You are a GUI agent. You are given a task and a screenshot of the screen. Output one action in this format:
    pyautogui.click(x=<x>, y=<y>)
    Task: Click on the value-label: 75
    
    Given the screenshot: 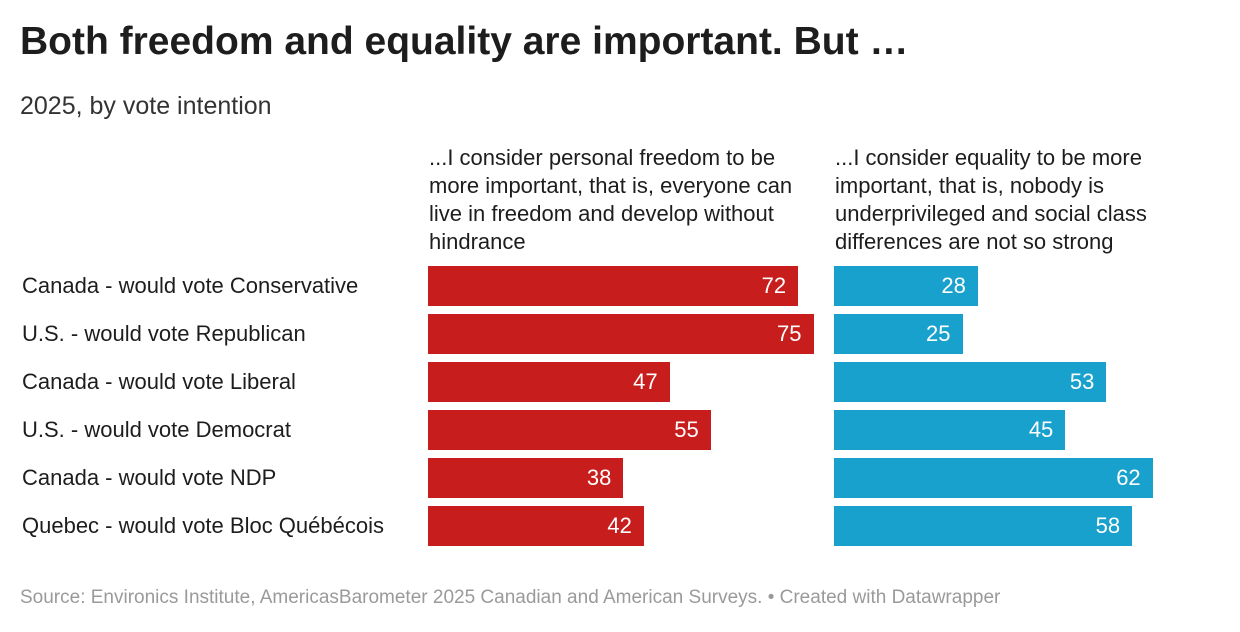 What is the action you would take?
    pyautogui.click(x=789, y=333)
    